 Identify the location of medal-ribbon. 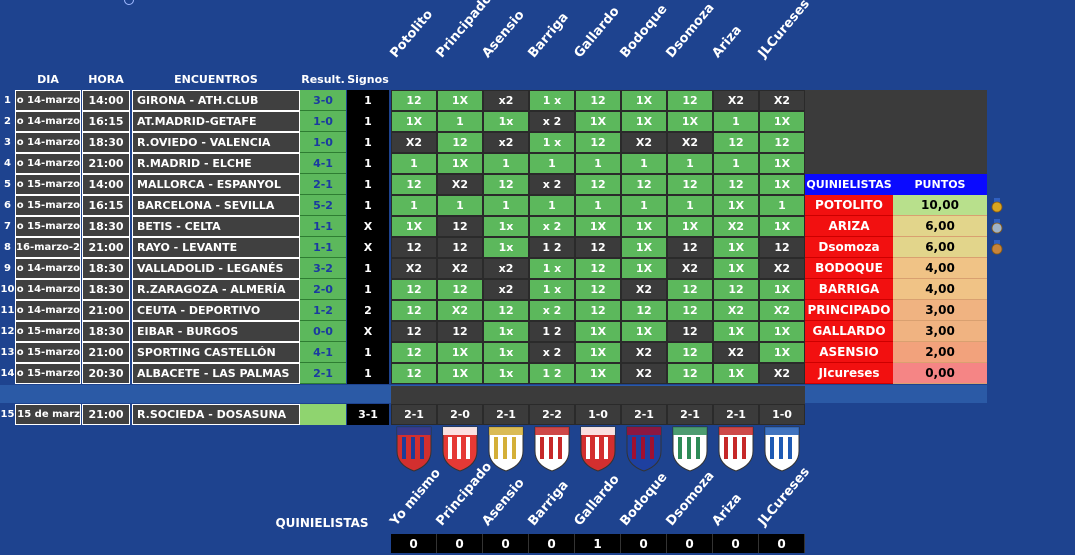
(997, 200).